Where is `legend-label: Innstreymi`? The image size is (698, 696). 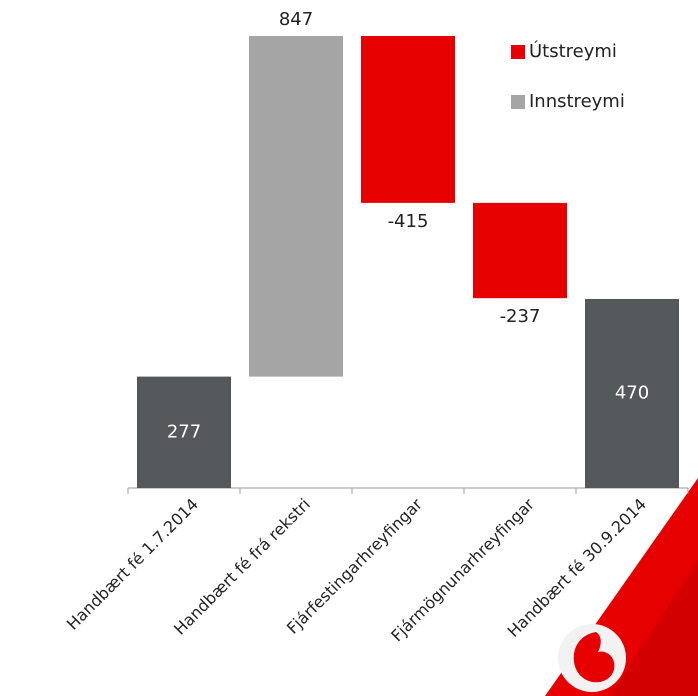
legend-label: Innstreymi is located at coordinates (577, 101).